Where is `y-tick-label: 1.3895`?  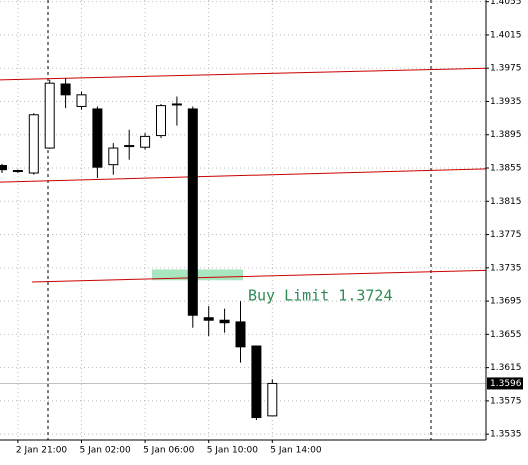 y-tick-label: 1.3895 is located at coordinates (506, 135).